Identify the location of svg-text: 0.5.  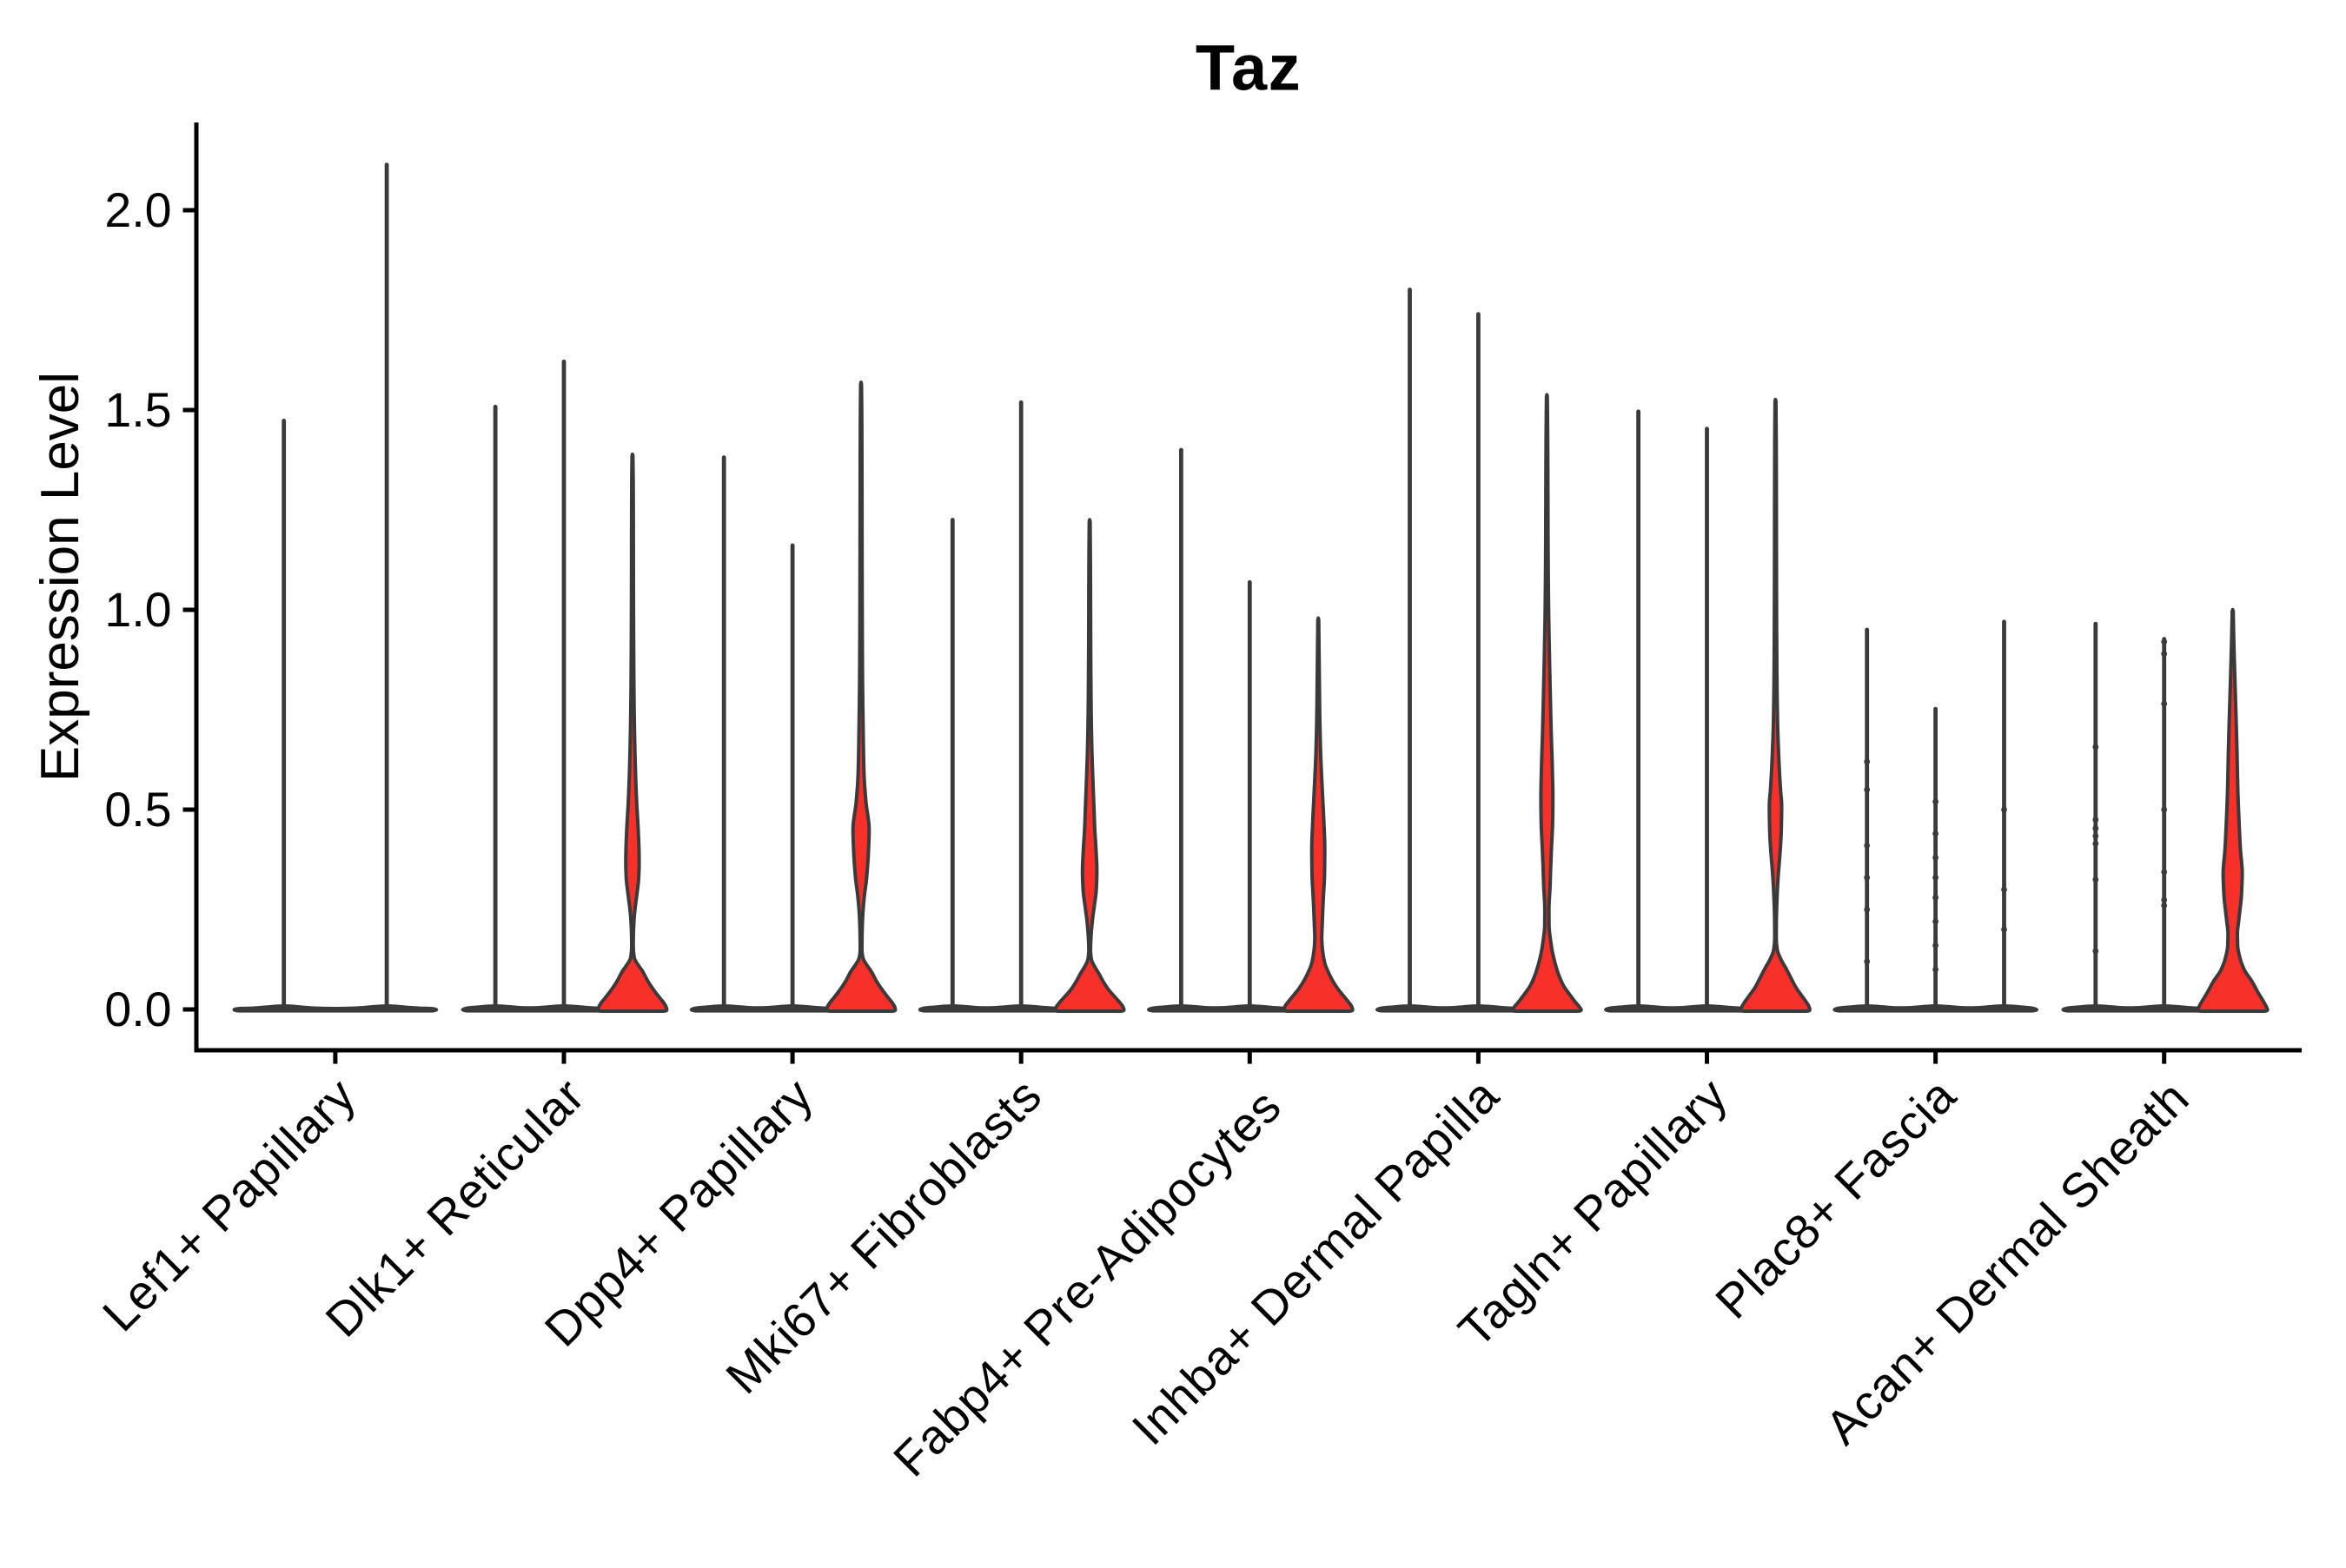
(137, 810).